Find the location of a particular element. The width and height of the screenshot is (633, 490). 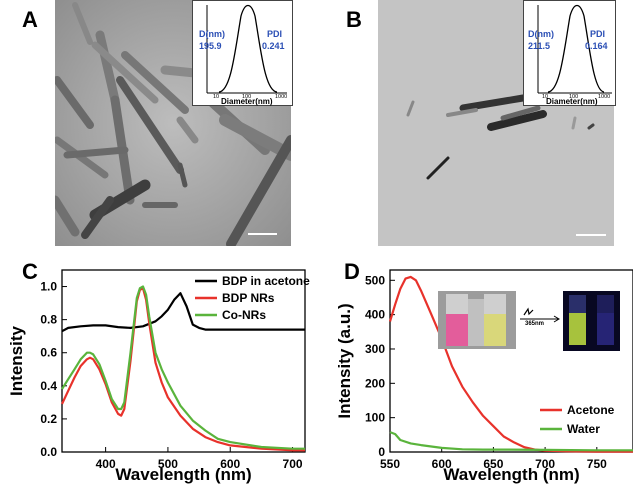

vial-photo-uv is located at coordinates (591, 321).